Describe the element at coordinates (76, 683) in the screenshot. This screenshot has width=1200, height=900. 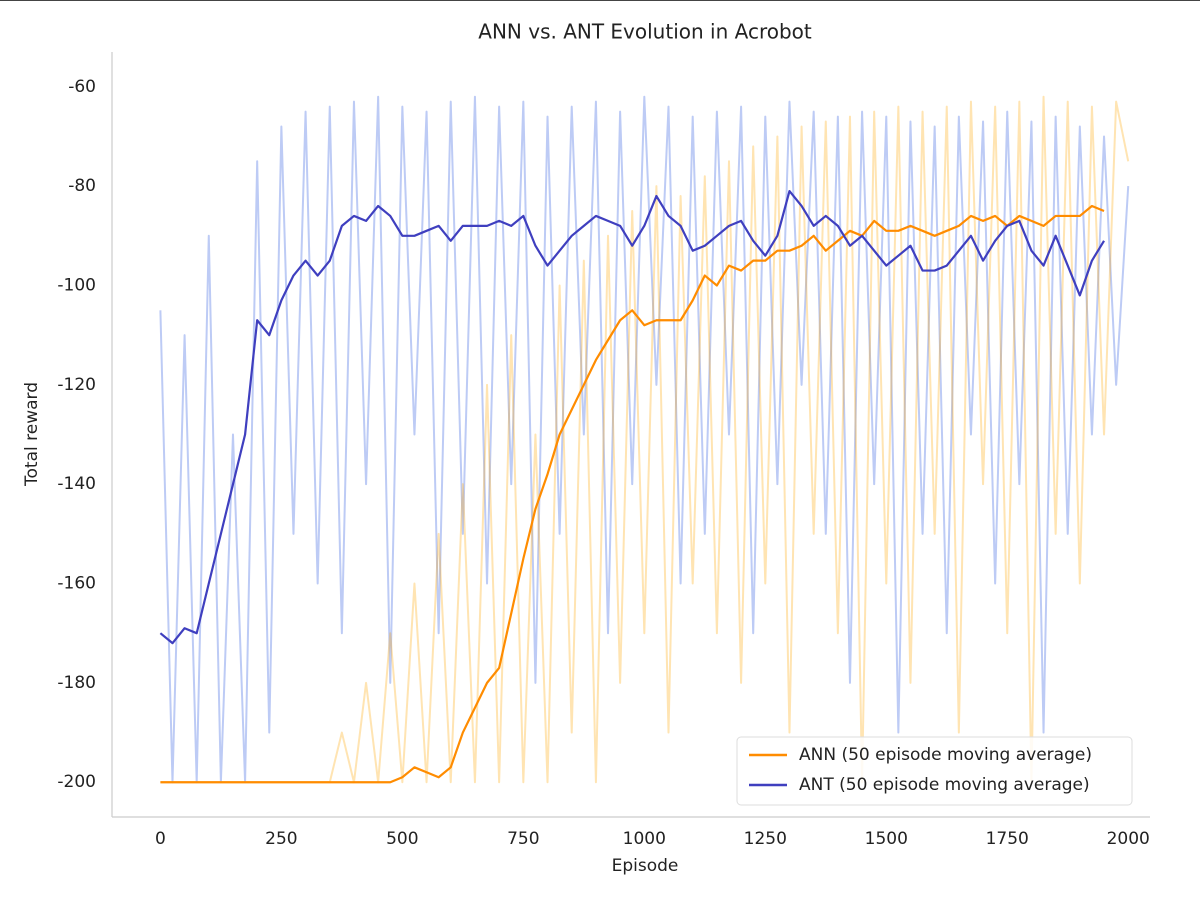
I see `y-tick-label: -180` at that location.